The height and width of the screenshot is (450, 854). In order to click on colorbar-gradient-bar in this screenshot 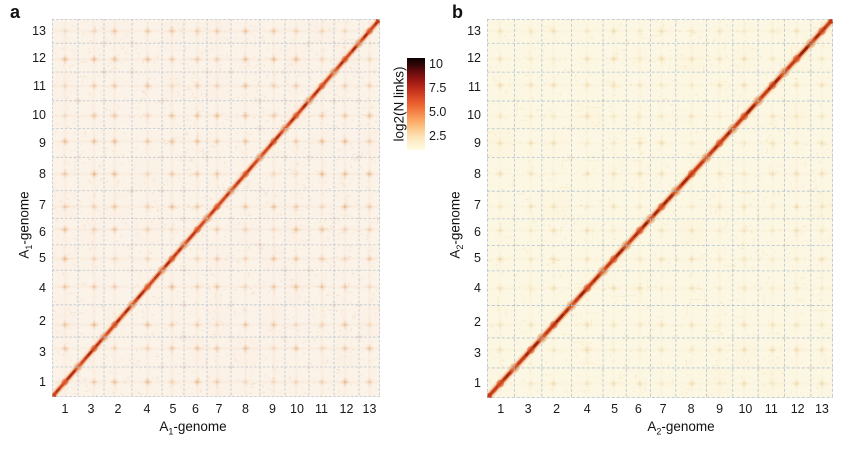, I will do `click(416, 104)`.